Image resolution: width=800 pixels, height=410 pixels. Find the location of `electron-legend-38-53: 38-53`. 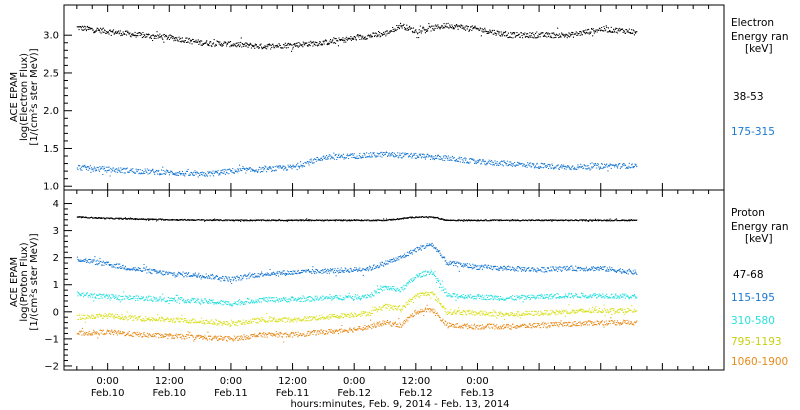

electron-legend-38-53: 38-53 is located at coordinates (748, 97).